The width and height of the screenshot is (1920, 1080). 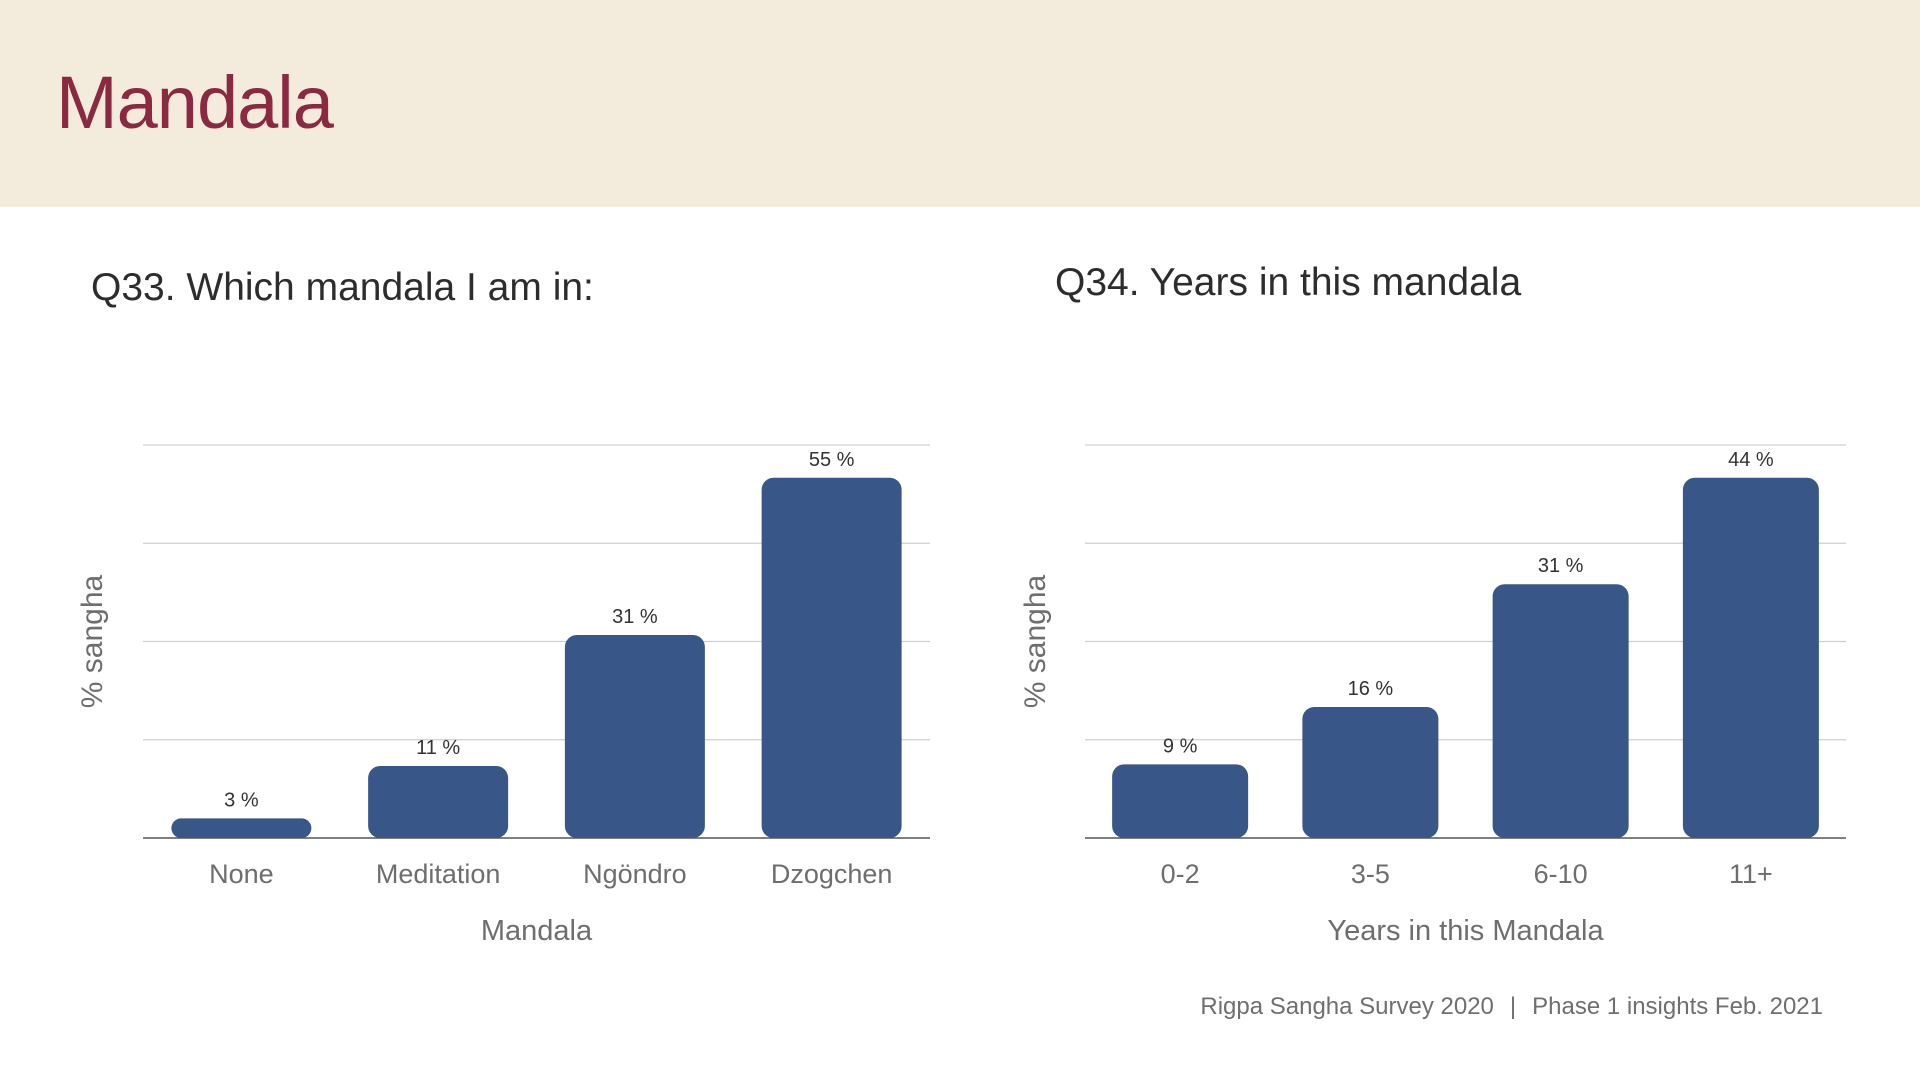 What do you see at coordinates (241, 800) in the screenshot?
I see `data-label: 3 %` at bounding box center [241, 800].